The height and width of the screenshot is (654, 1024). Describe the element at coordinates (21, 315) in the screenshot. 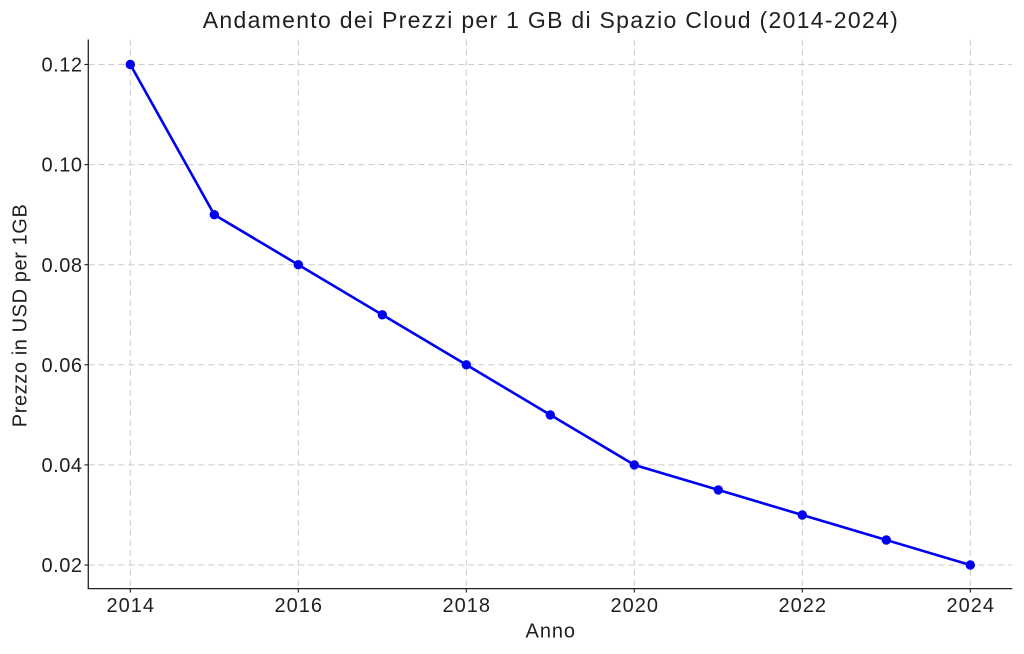

I see `svg-text: Prezzo in USD per 1GB` at that location.